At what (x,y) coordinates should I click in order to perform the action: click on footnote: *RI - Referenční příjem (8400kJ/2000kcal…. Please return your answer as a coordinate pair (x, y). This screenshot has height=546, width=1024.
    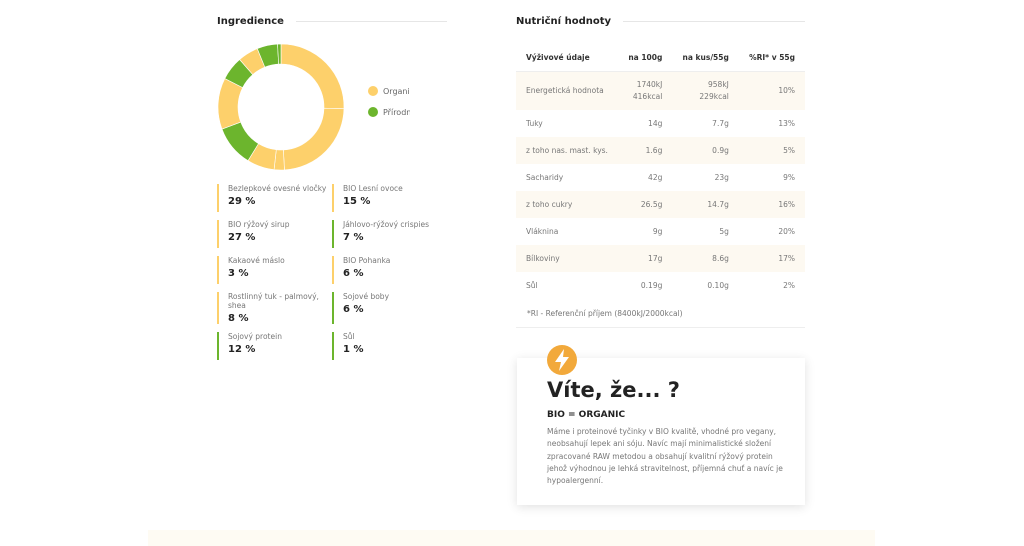
    Looking at the image, I should click on (605, 313).